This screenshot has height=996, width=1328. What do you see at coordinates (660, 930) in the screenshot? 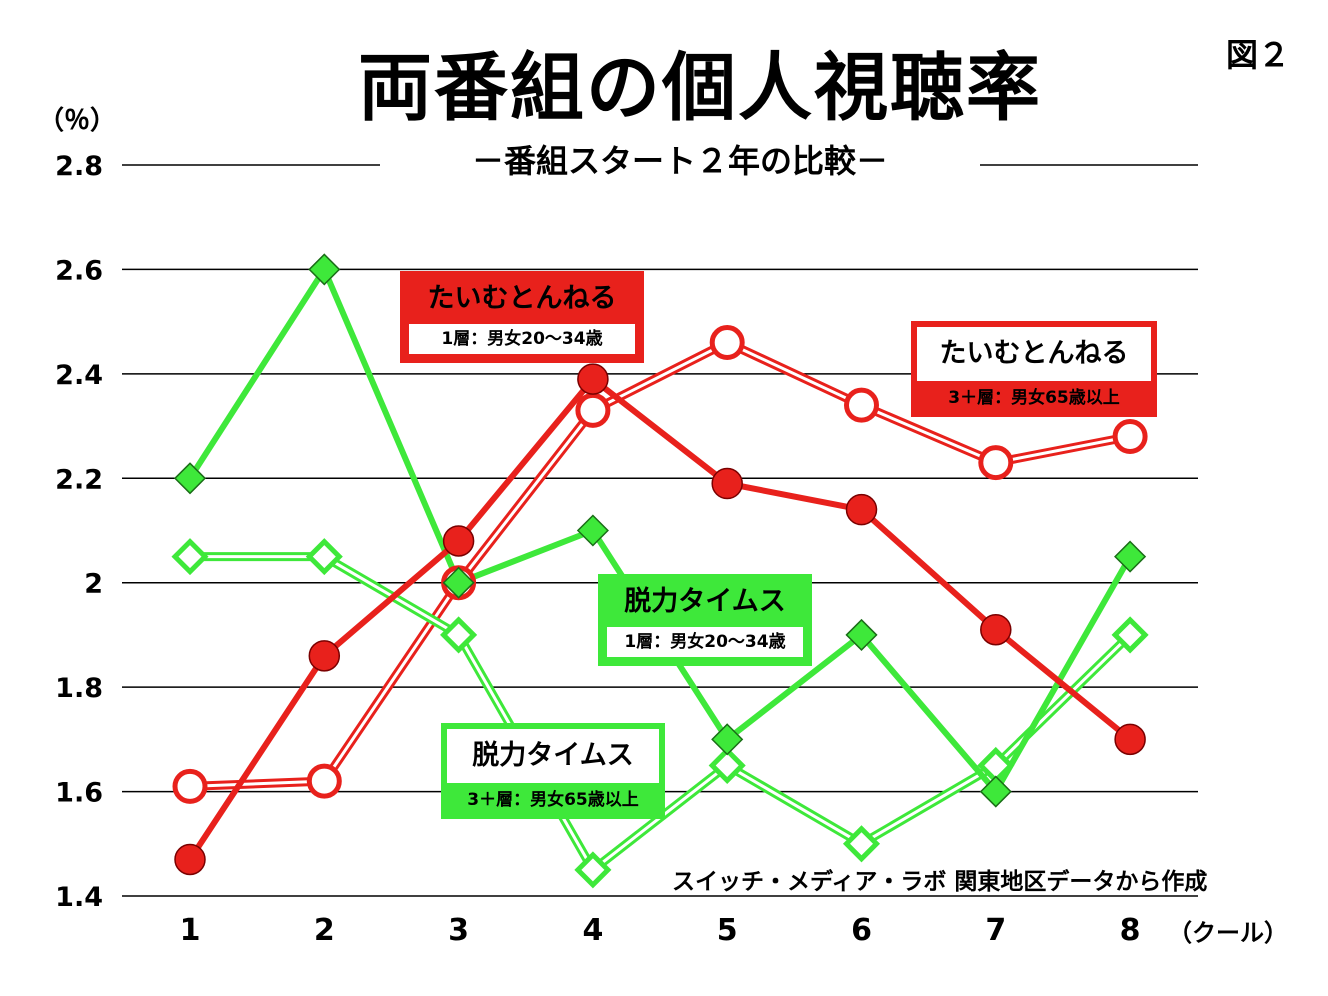
I see `x-tick-labels: 1 2 3 4 5 6 7 8` at bounding box center [660, 930].